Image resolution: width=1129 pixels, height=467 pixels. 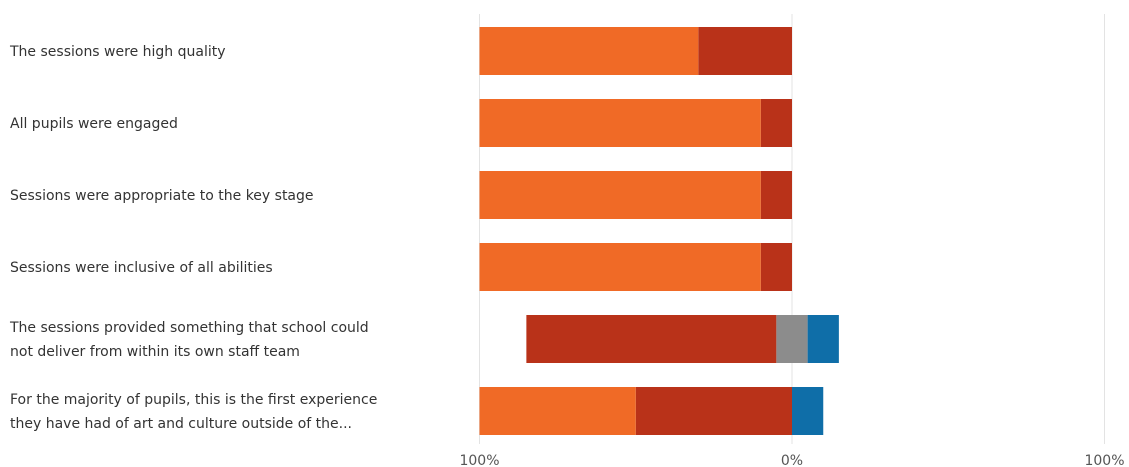 What do you see at coordinates (620, 195) in the screenshot?
I see `bar-row2-series1` at bounding box center [620, 195].